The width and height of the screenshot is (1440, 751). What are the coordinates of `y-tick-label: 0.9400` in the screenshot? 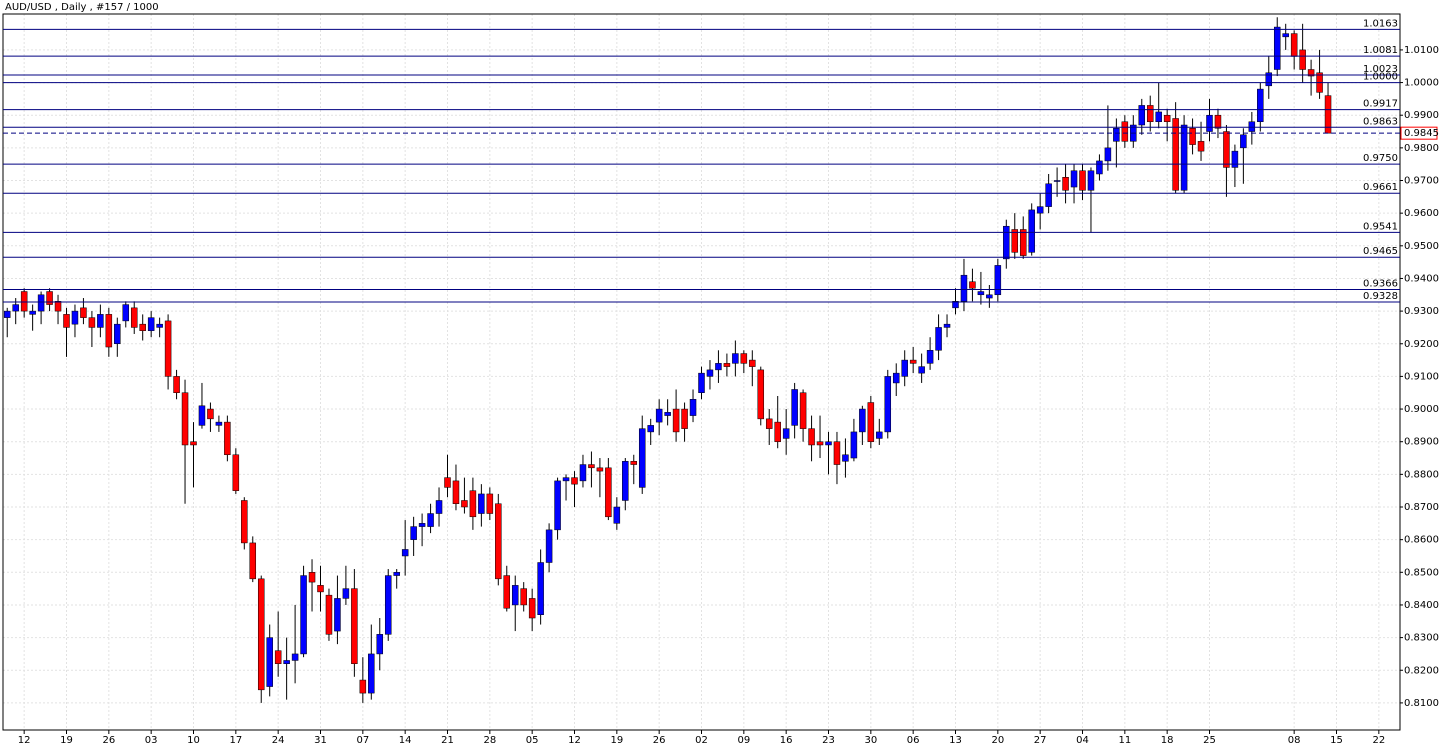 It's located at (1421, 278).